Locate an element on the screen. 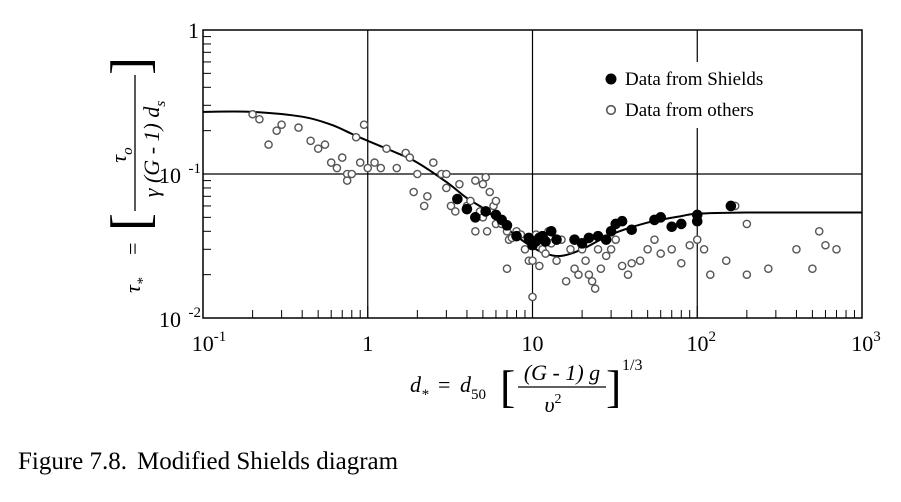  x-label-numerator: (G - 1) g is located at coordinates (562, 372).